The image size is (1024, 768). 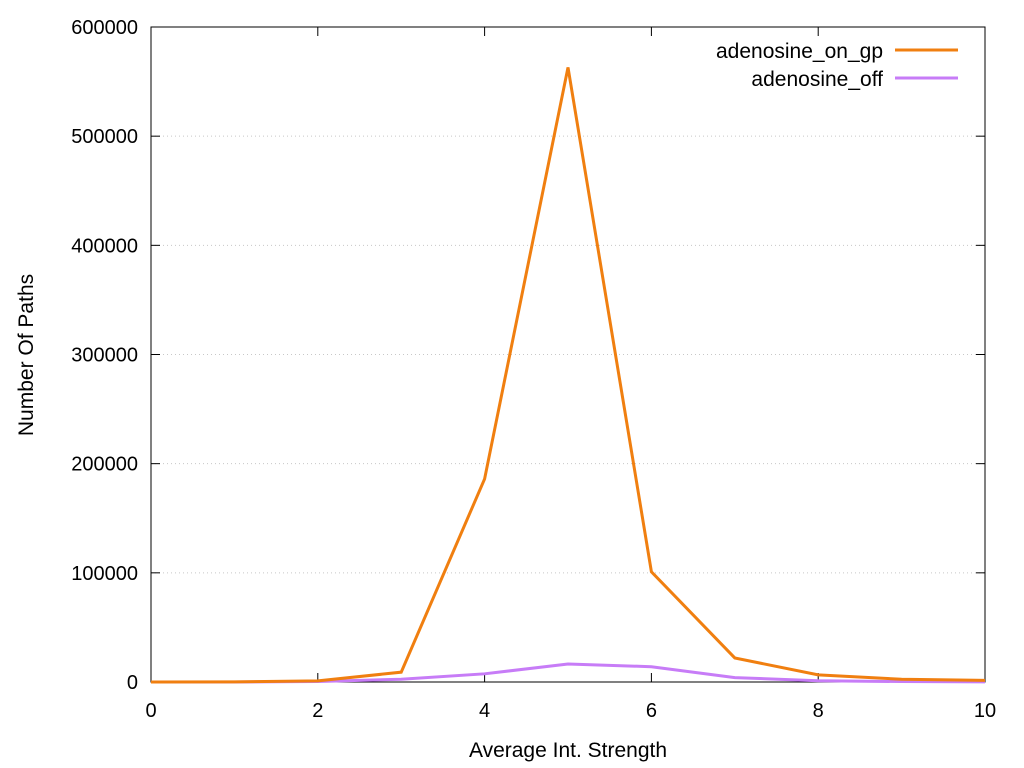 What do you see at coordinates (104, 137) in the screenshot?
I see `y-tick-label: 500000` at bounding box center [104, 137].